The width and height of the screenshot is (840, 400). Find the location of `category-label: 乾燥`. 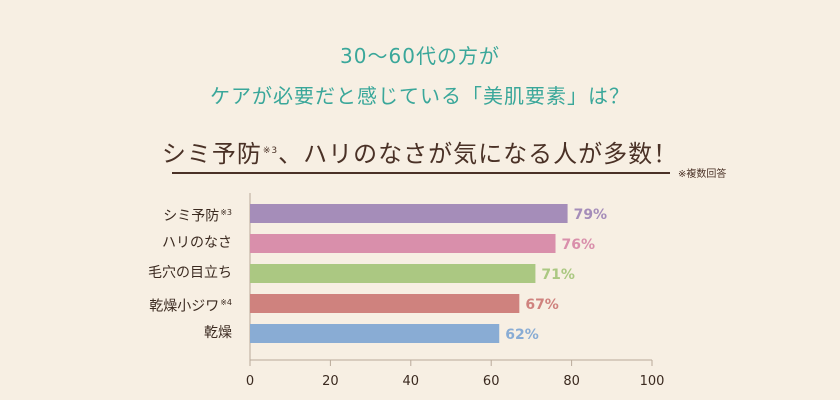

category-label: 乾燥 is located at coordinates (218, 333).